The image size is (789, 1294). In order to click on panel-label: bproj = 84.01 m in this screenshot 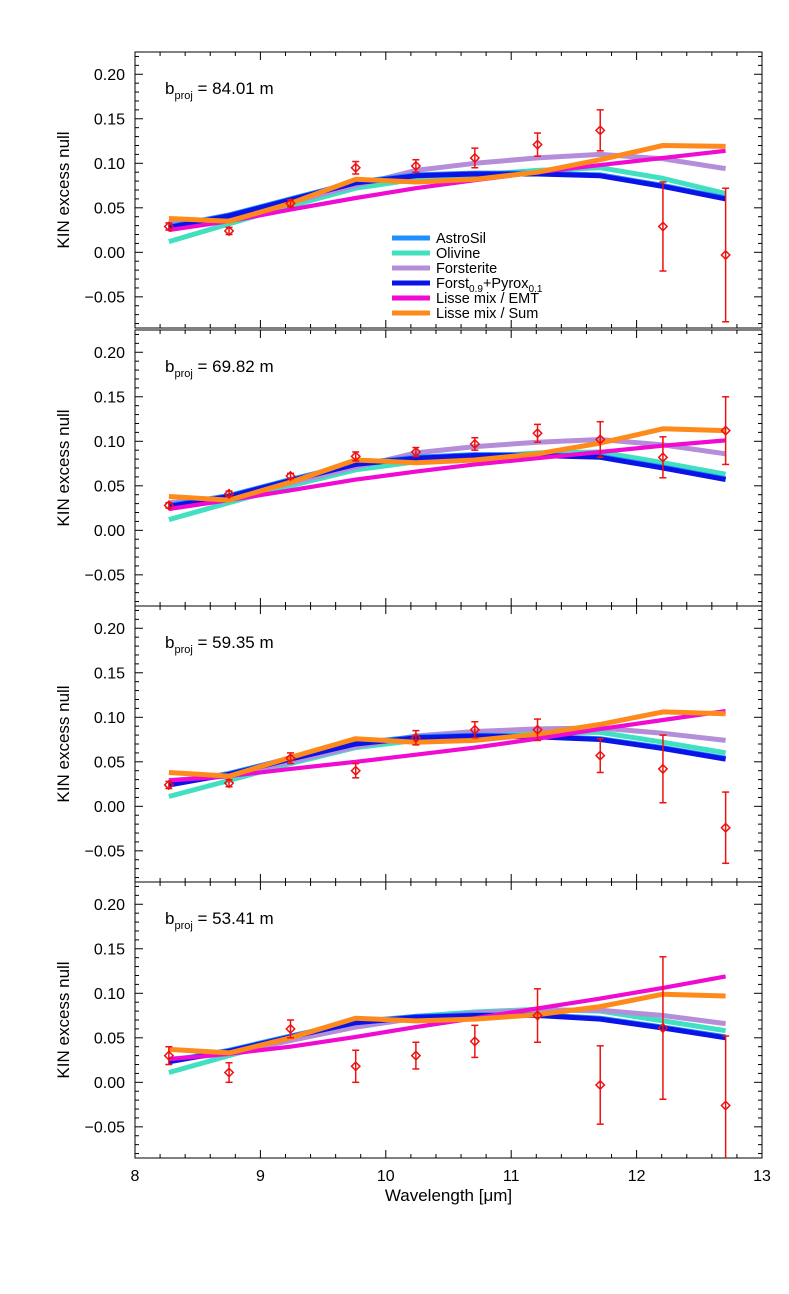, I will do `click(219, 90)`.